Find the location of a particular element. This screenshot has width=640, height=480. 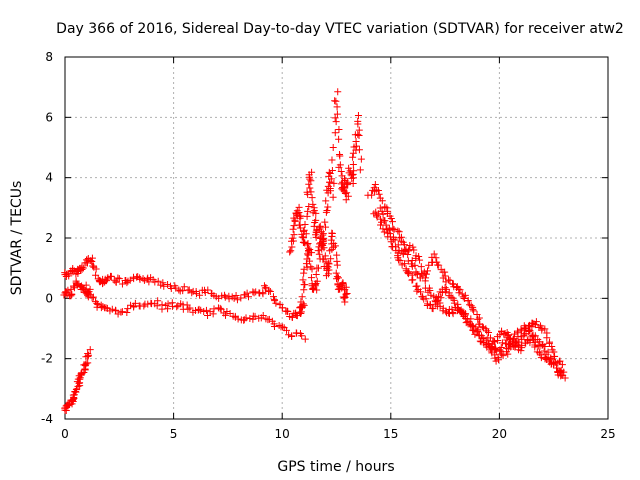

x-tick-label: 5 is located at coordinates (174, 434).